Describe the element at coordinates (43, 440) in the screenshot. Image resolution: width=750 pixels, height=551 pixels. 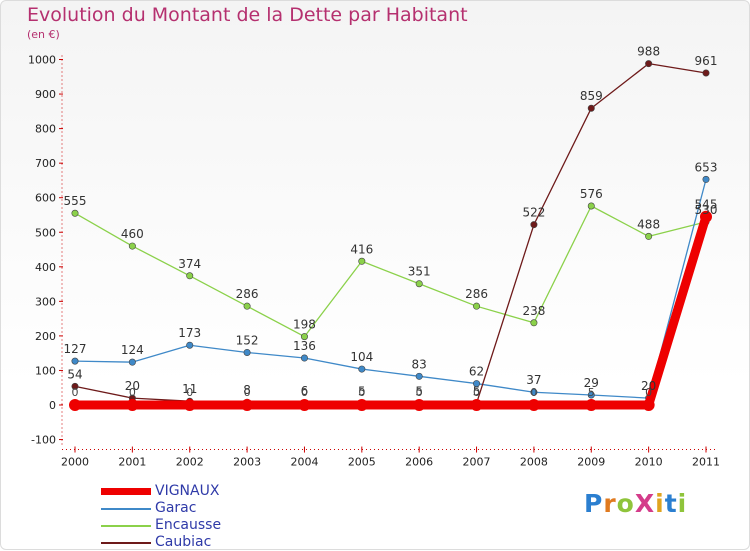
I see `y-tick-label: -100` at that location.